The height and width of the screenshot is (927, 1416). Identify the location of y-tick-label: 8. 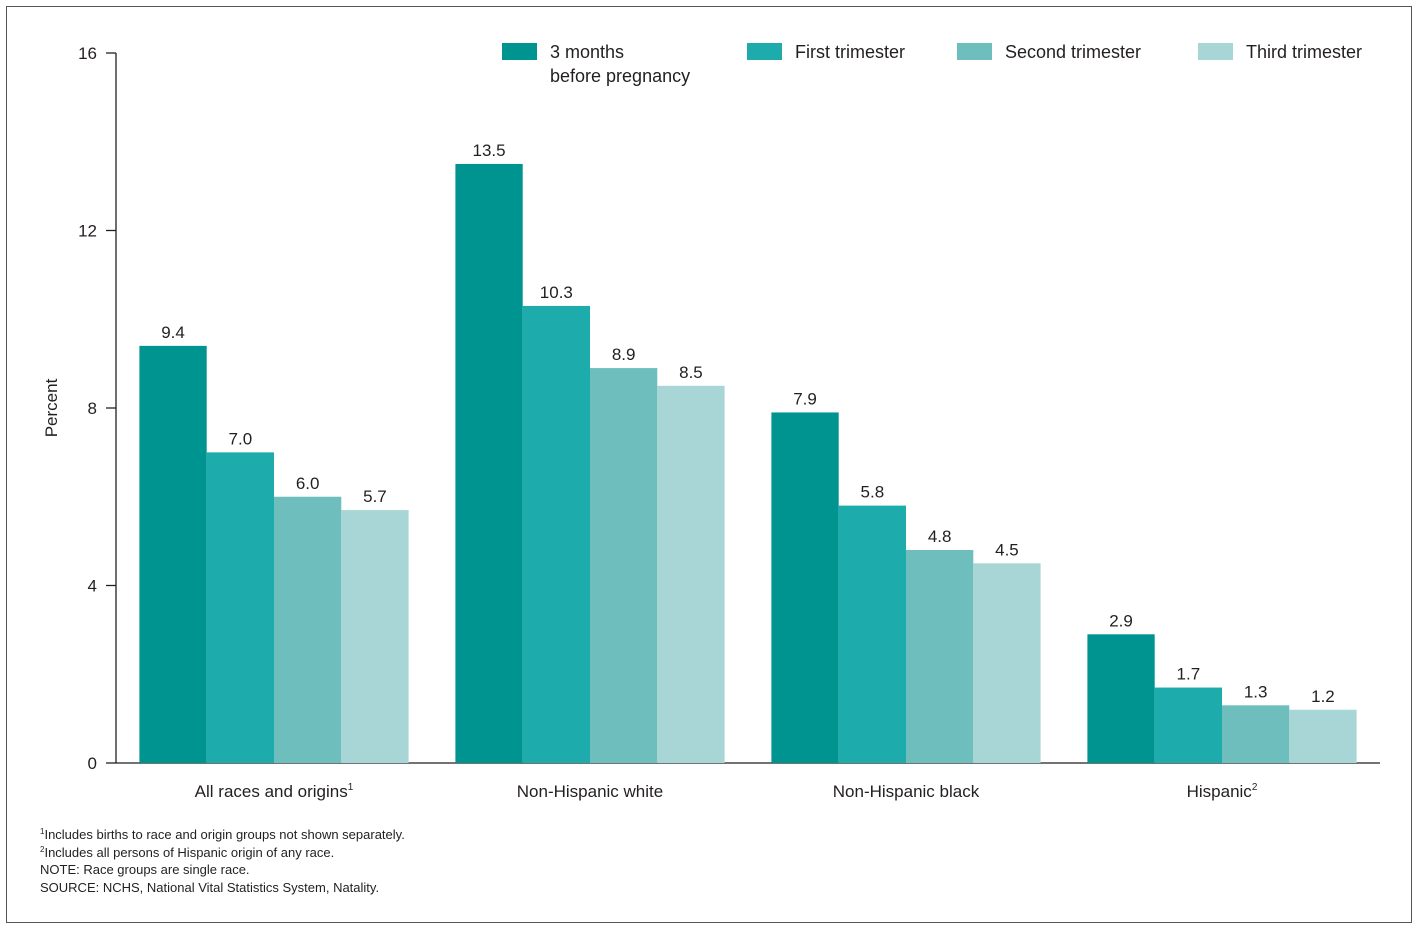
(92, 408).